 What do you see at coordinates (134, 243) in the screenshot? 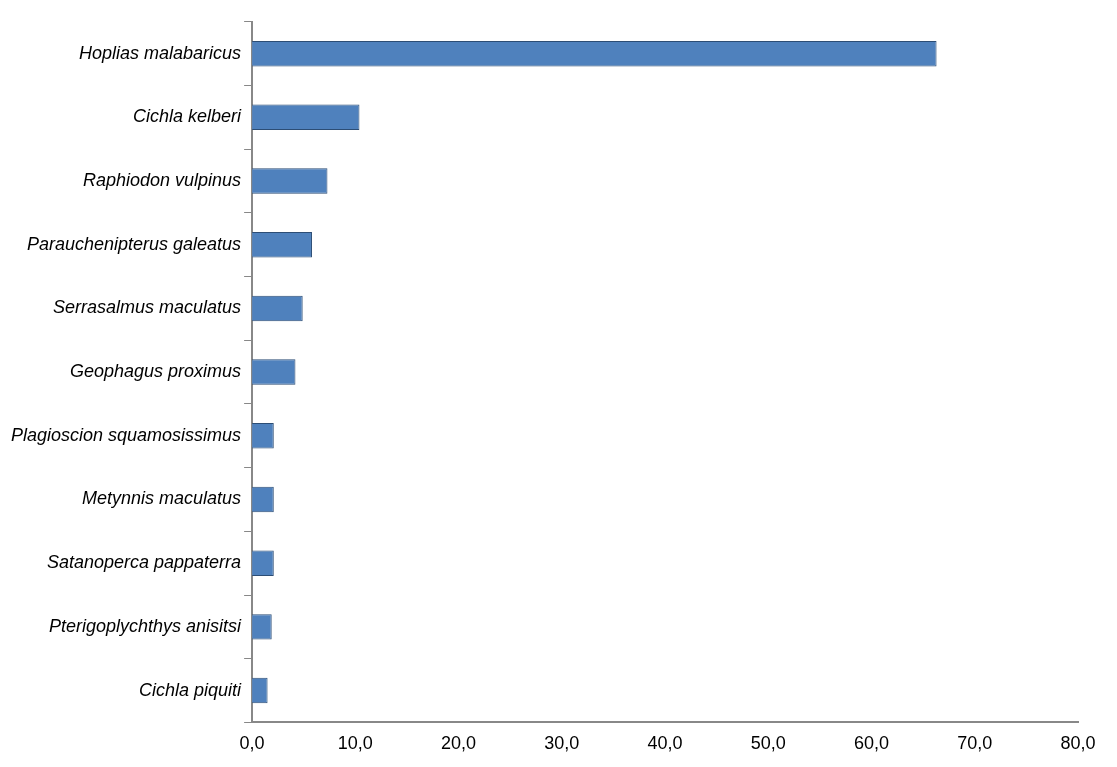
I see `y-tick-label: Parauchenipterus galeatus` at bounding box center [134, 243].